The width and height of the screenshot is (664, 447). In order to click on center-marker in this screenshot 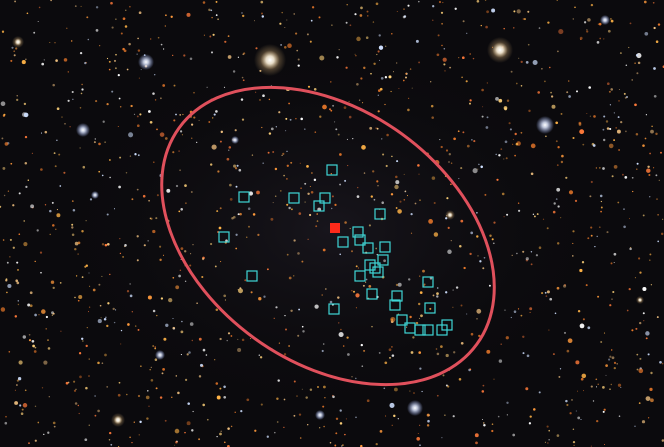, I will do `click(335, 228)`.